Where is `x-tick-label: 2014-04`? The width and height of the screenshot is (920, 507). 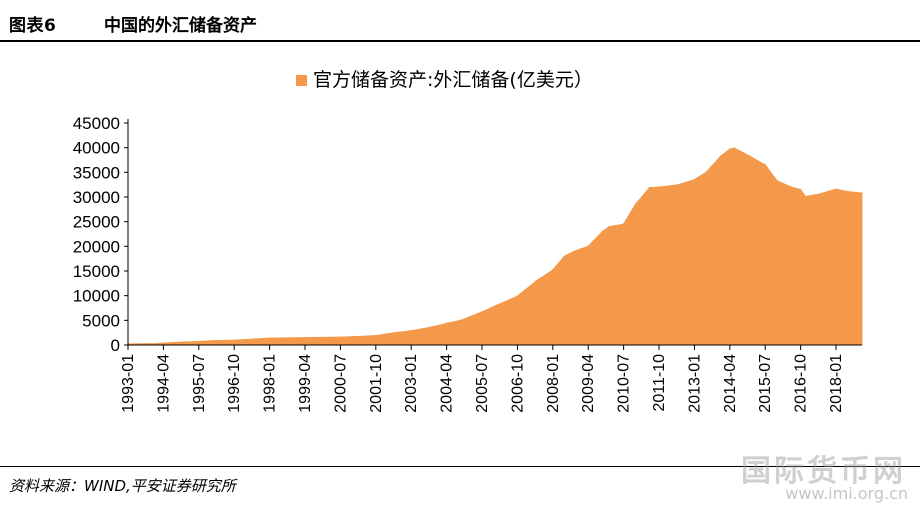
x-tick-label: 2014-04 is located at coordinates (730, 383).